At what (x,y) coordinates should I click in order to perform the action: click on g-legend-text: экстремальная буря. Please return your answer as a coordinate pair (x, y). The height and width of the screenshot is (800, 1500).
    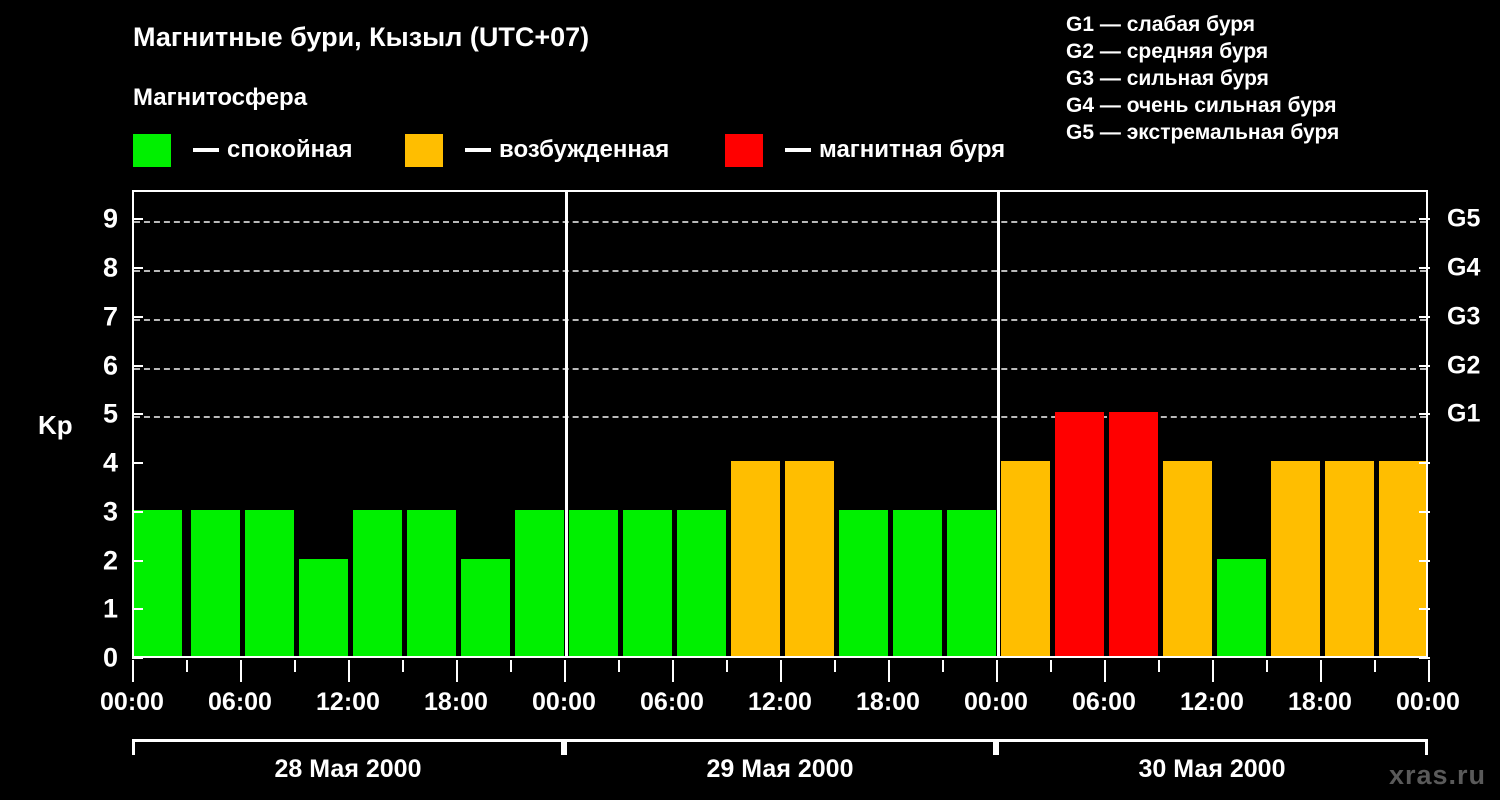
    Looking at the image, I should click on (1233, 132).